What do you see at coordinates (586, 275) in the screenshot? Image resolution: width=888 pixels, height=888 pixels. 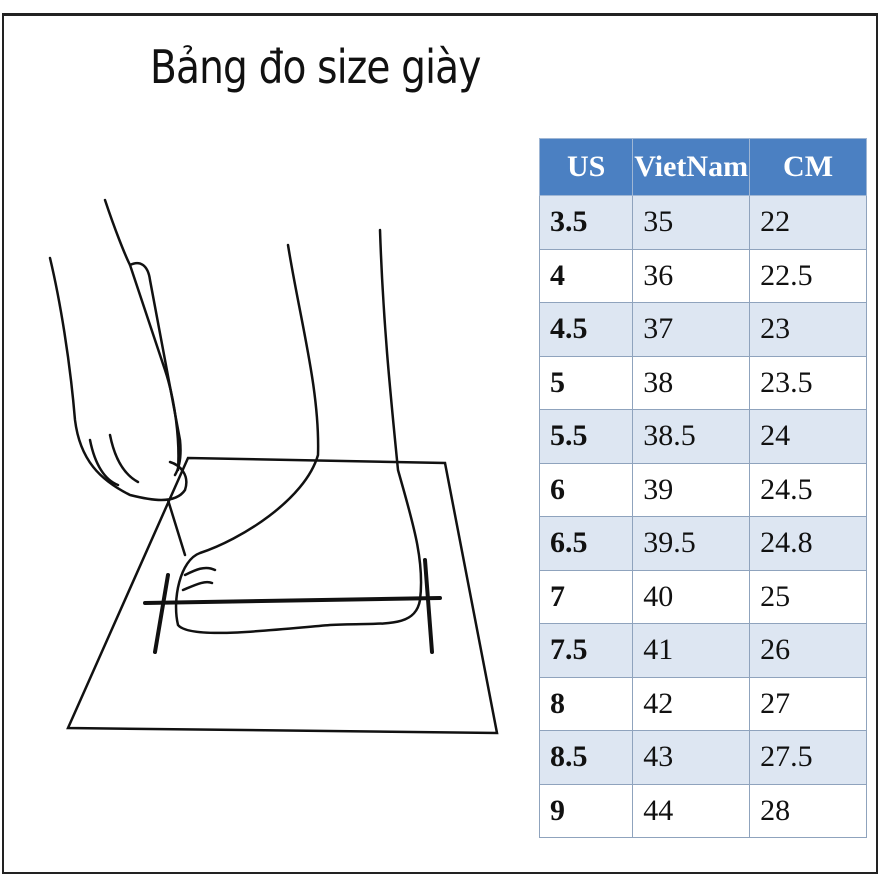 I see `cell-us: 4` at bounding box center [586, 275].